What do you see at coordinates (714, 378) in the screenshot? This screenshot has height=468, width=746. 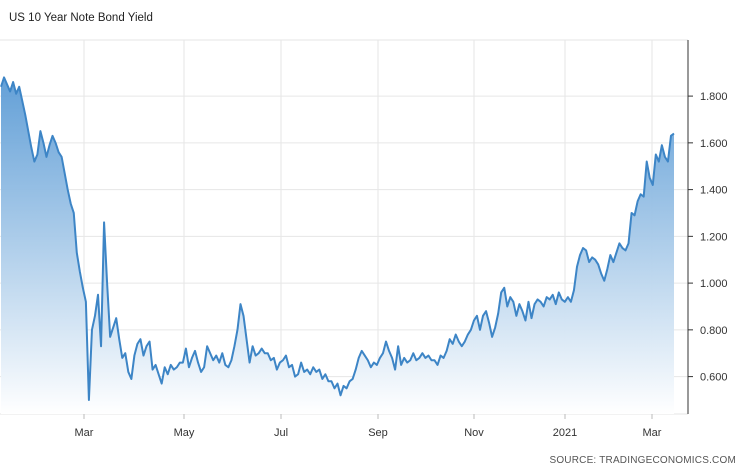 I see `y-tick-label: 0.600` at bounding box center [714, 378].